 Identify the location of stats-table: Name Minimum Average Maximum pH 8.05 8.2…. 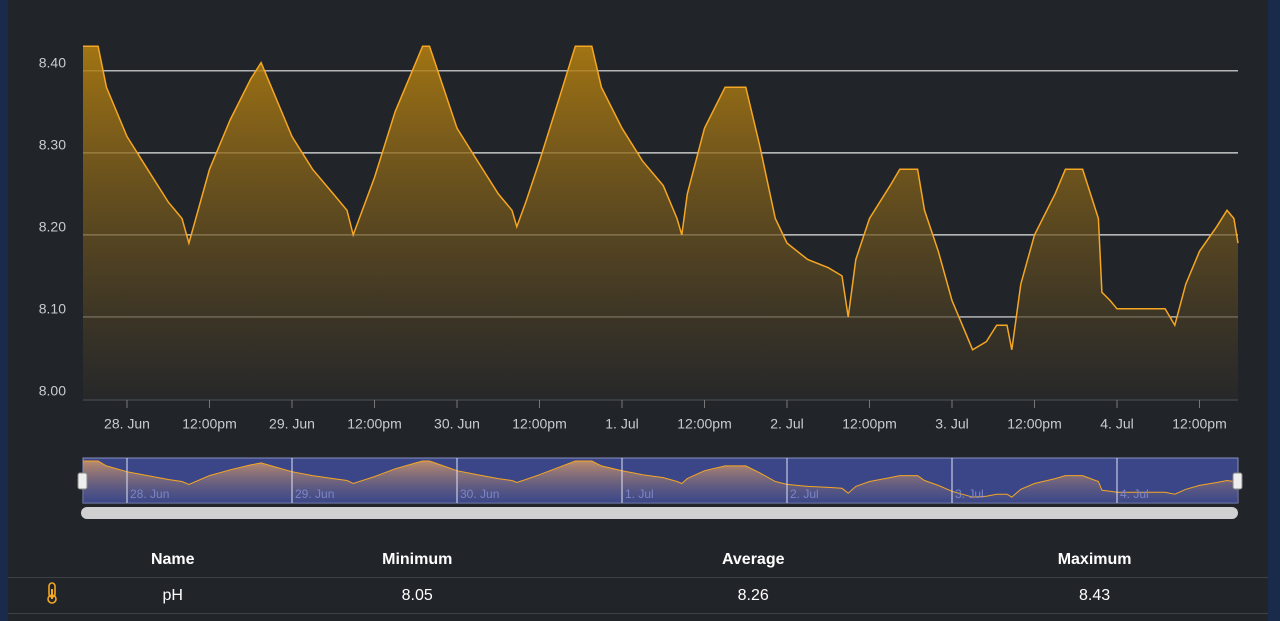
(638, 578).